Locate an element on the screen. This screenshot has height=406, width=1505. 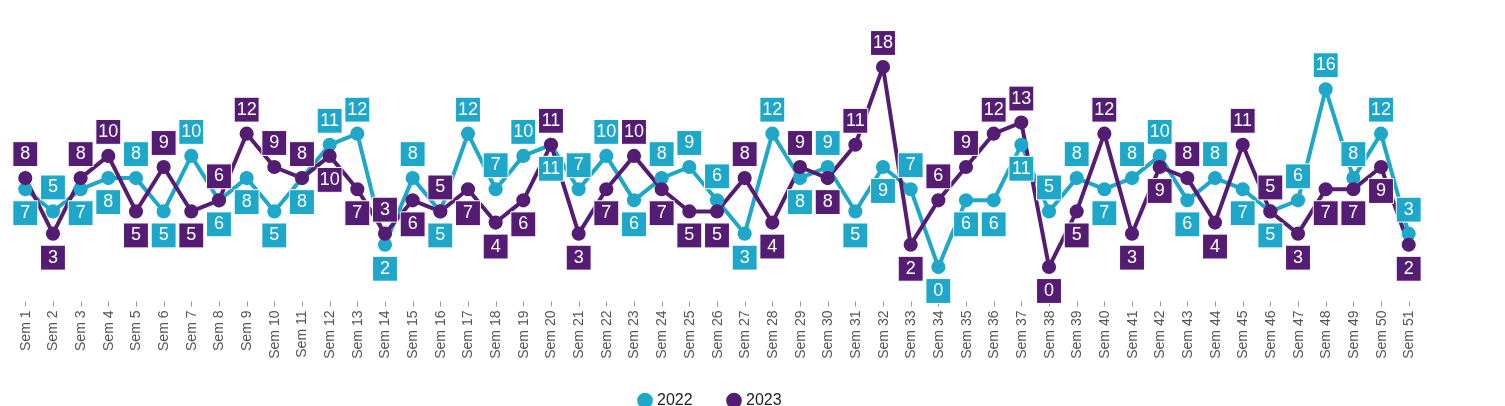
x-tick-label: Sem 50 is located at coordinates (1380, 334).